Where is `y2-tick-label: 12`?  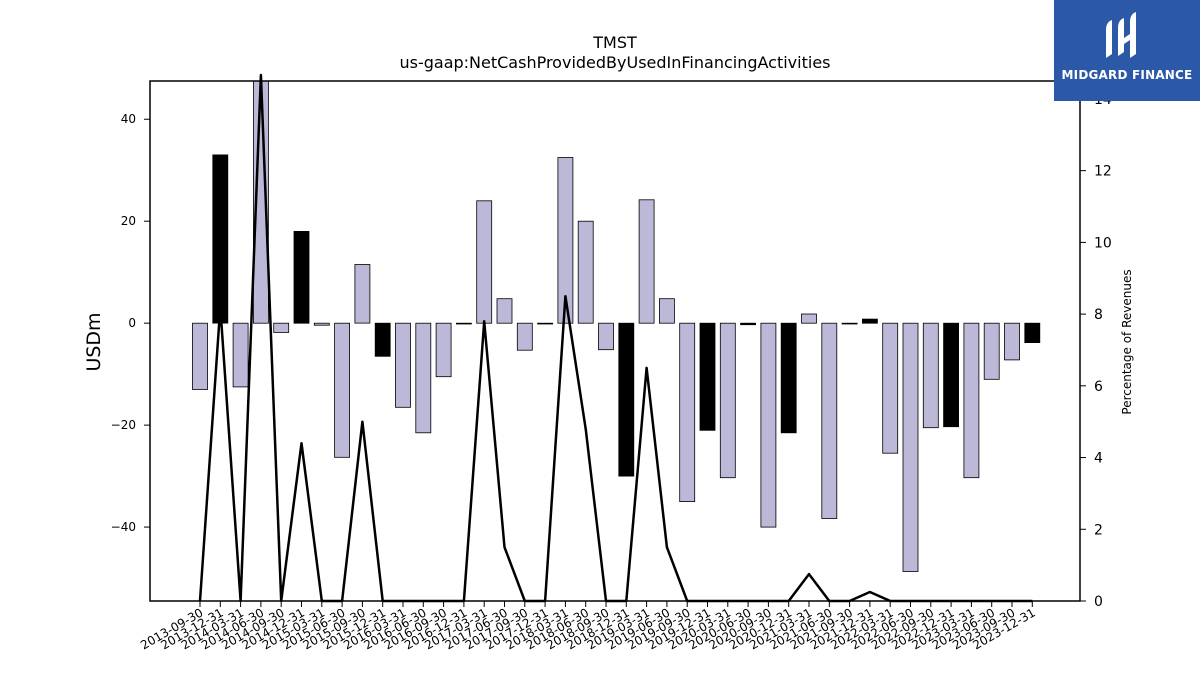 y2-tick-label: 12 is located at coordinates (1103, 172).